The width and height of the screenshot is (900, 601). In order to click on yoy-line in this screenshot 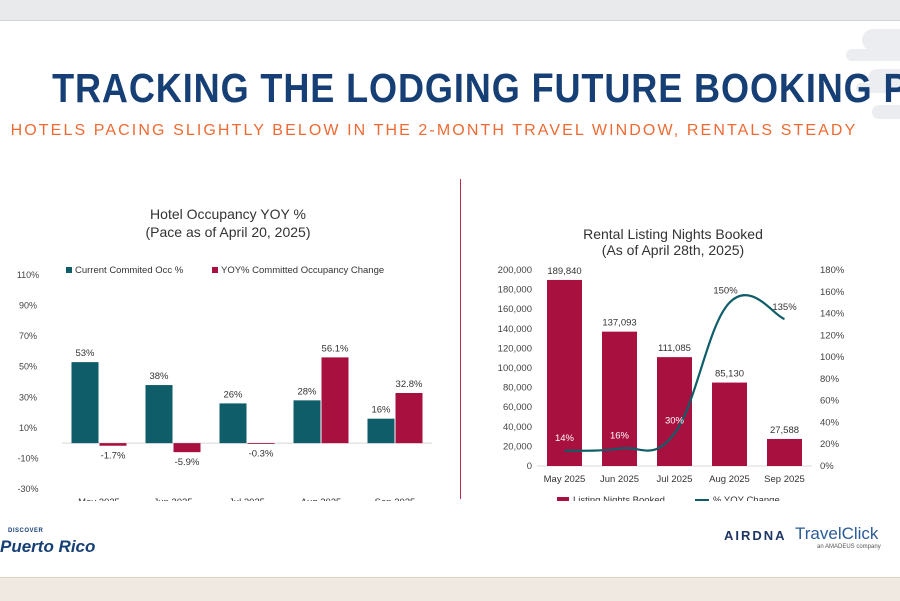, I will do `click(674, 373)`.